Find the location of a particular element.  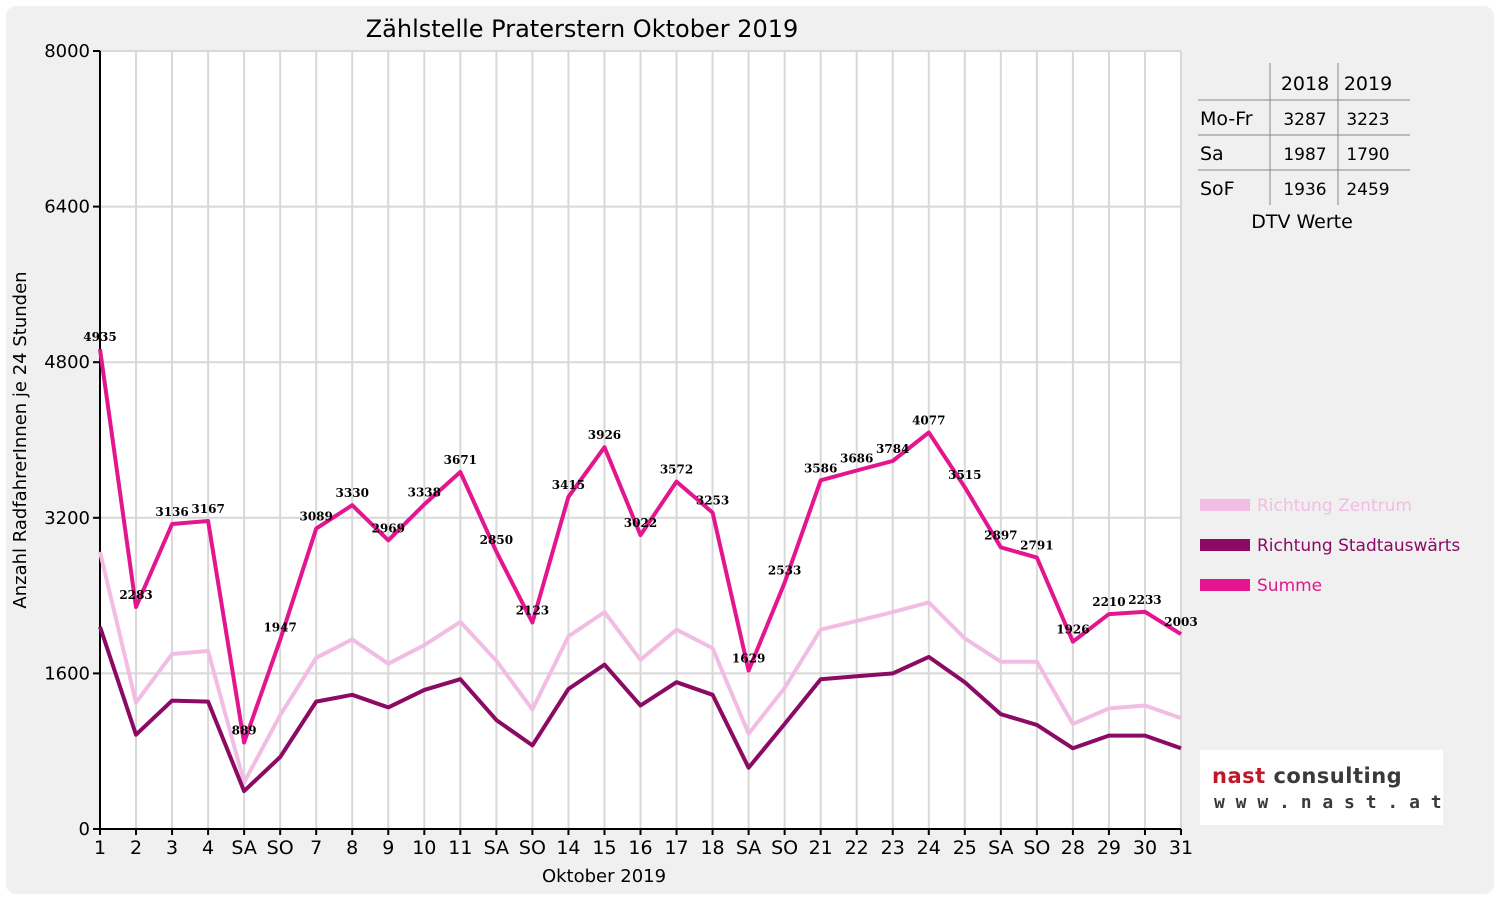

data-label: 2969 is located at coordinates (388, 528).